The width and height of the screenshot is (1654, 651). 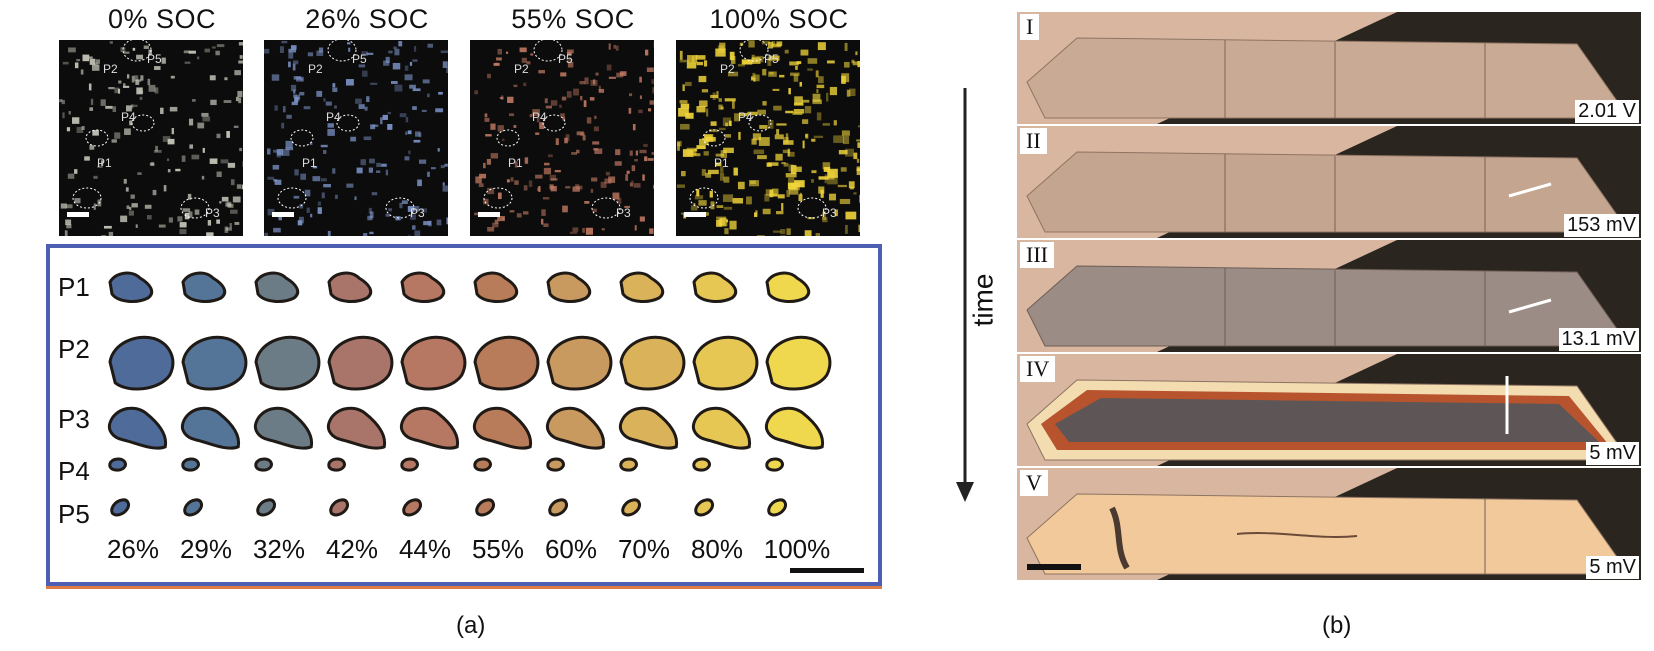 I want to click on frame-1: I 2.01 V, so click(x=1329, y=68).